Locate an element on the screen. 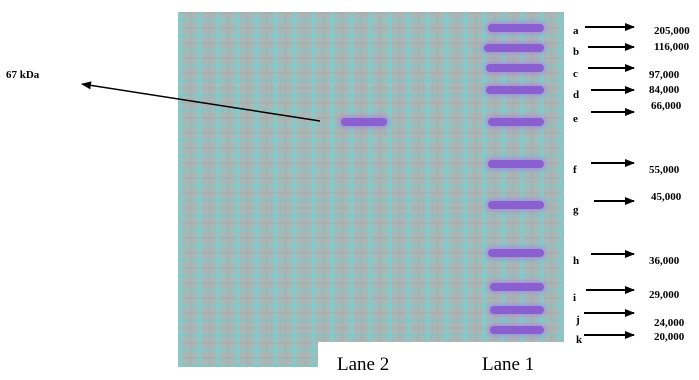 The height and width of the screenshot is (380, 699). ladder-band-h is located at coordinates (516, 253).